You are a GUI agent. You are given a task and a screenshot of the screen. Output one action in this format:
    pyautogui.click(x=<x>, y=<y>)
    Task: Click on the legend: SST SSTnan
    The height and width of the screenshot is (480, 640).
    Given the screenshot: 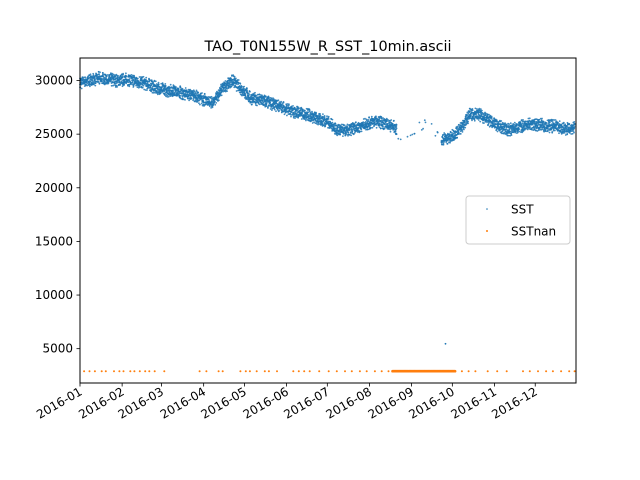 What is the action you would take?
    pyautogui.click(x=518, y=220)
    